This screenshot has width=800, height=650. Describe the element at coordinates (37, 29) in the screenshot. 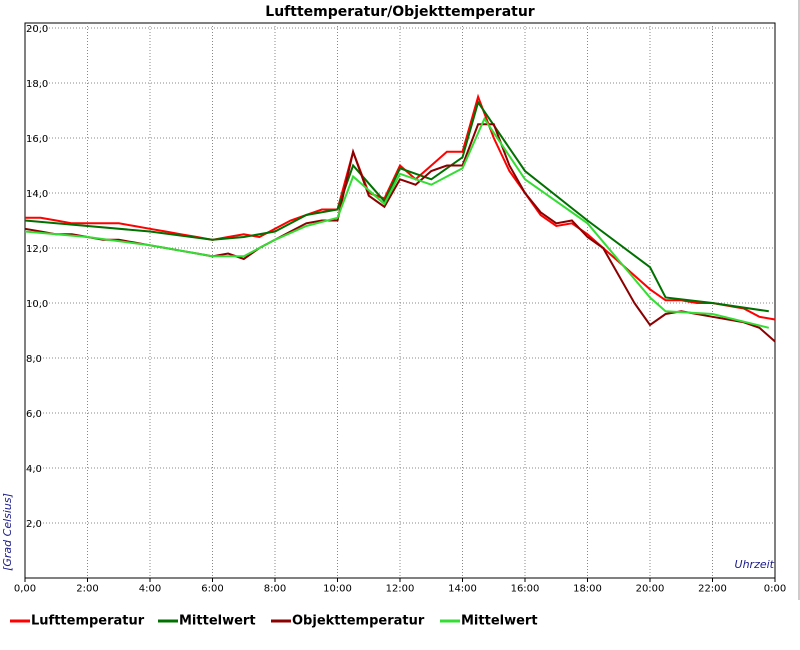

I see `y-tick-label: 20,0` at that location.